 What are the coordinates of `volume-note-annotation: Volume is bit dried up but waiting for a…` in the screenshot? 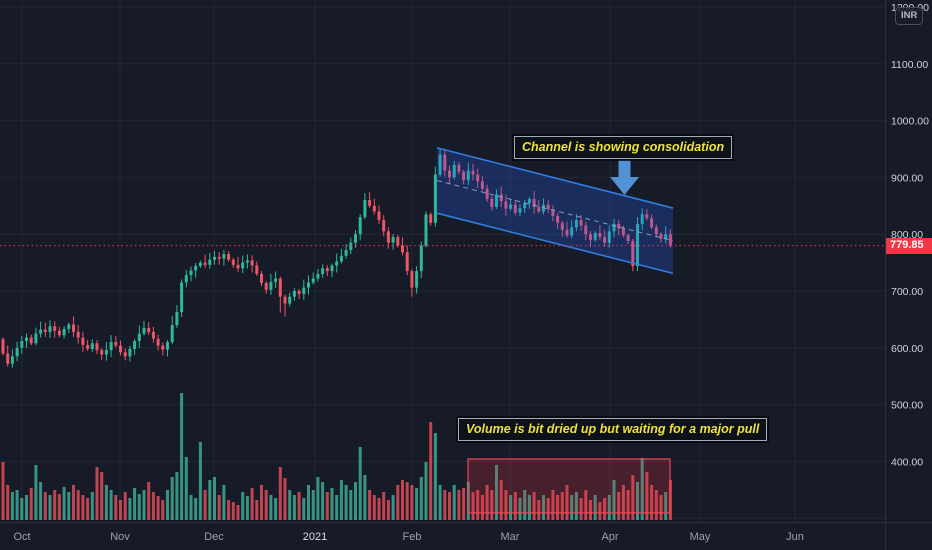 It's located at (613, 429).